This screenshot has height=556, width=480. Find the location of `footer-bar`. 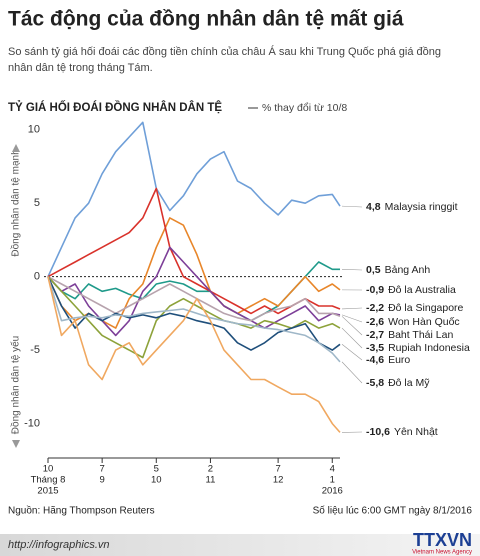

footer-bar is located at coordinates (240, 545).